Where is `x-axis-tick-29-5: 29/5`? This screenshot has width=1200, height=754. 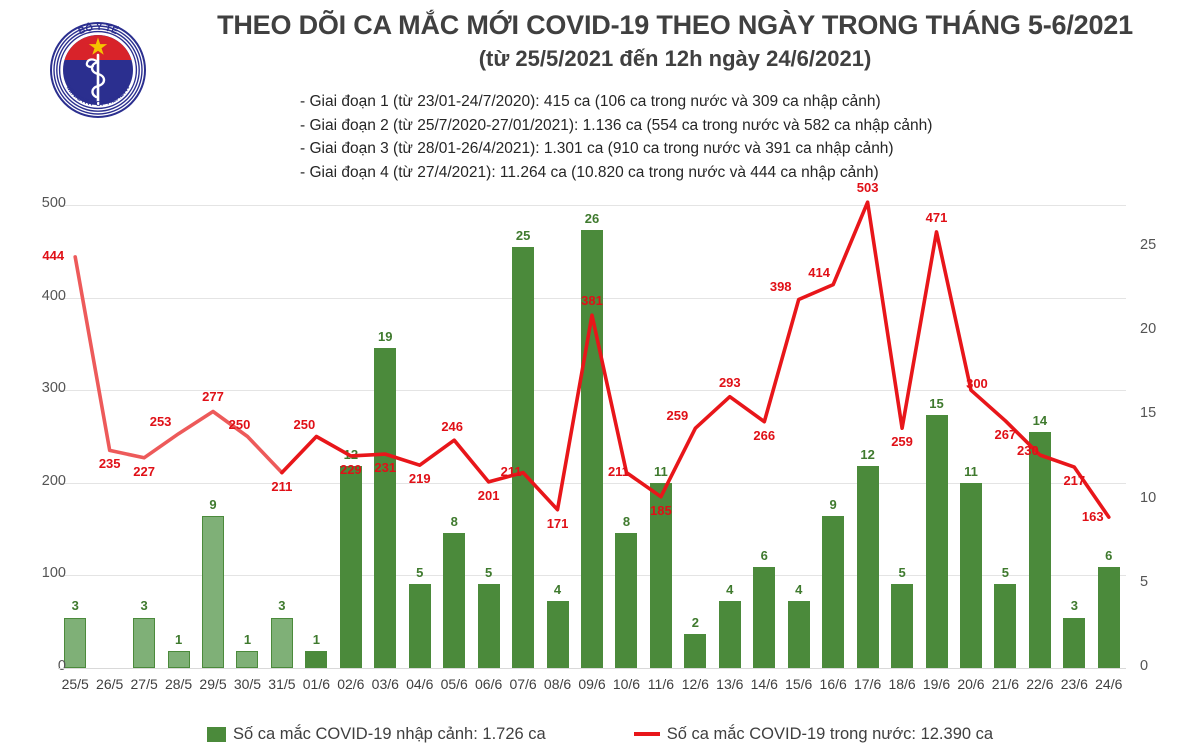
x-axis-tick-29-5: 29/5 is located at coordinates (213, 684).